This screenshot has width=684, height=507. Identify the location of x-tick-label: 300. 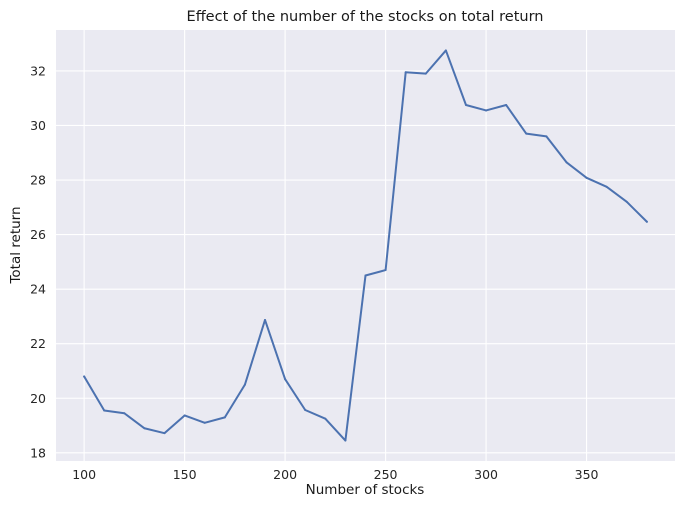
(486, 474).